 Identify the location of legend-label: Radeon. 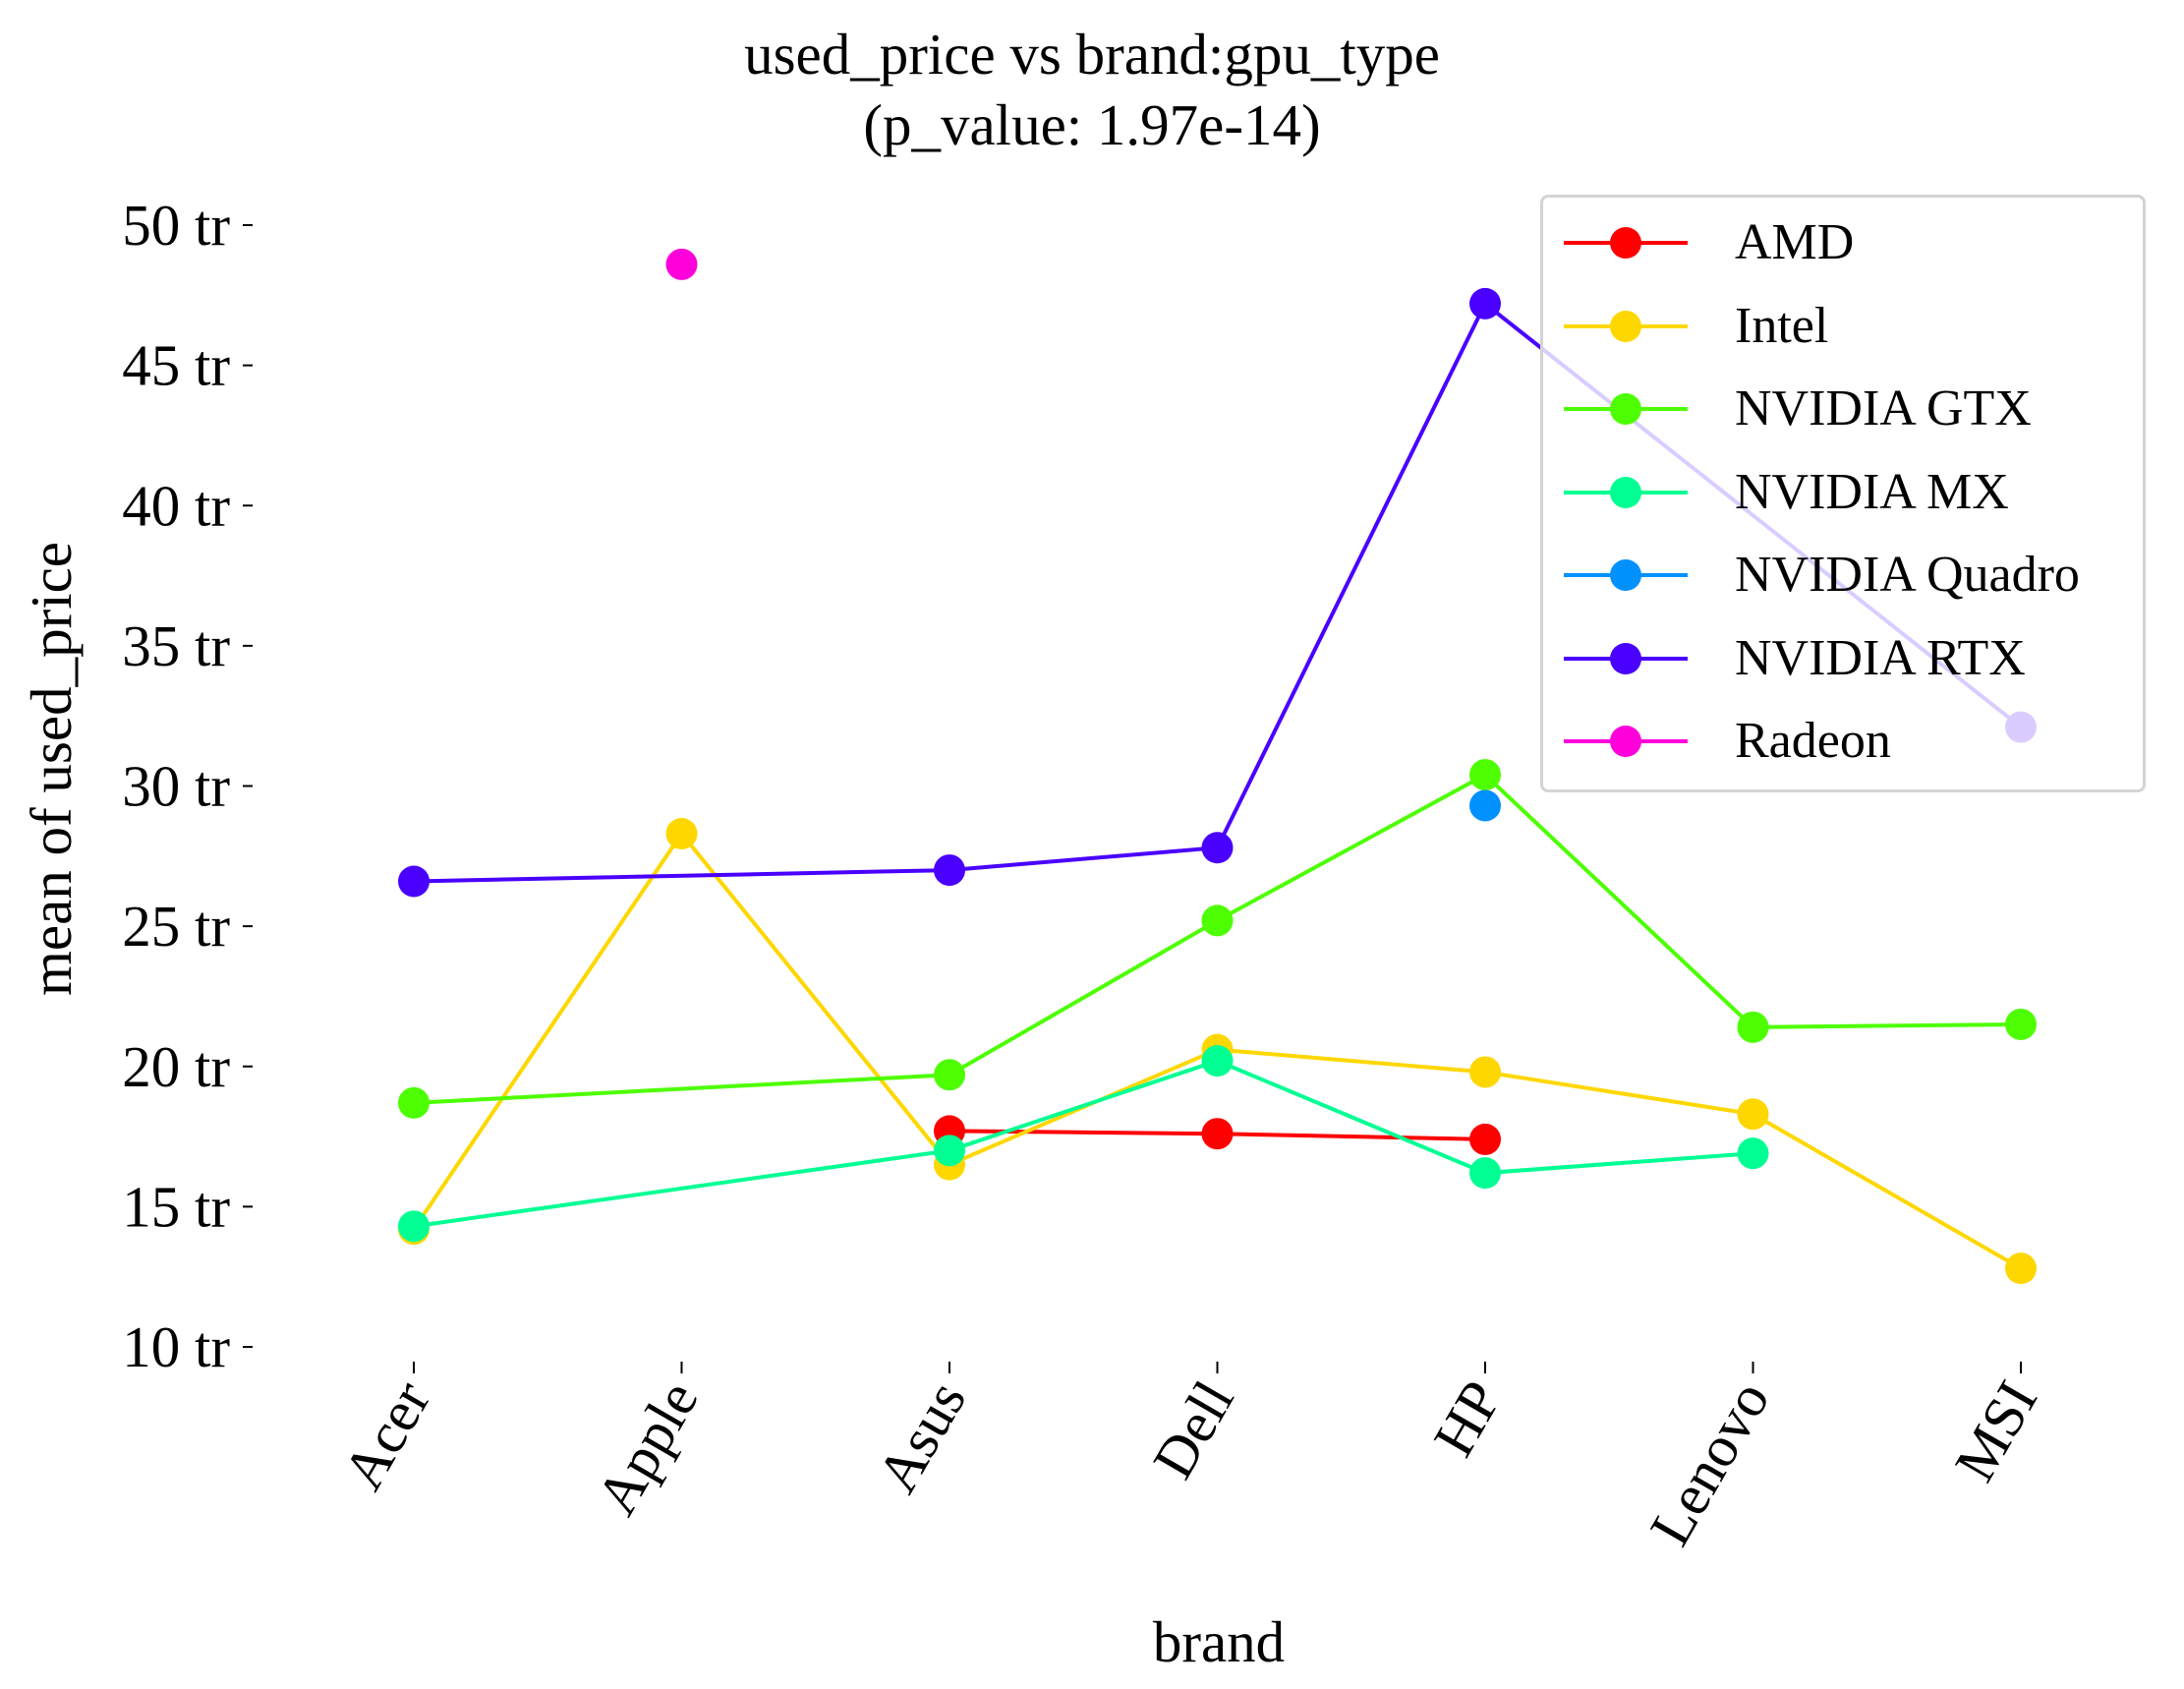
(1813, 741).